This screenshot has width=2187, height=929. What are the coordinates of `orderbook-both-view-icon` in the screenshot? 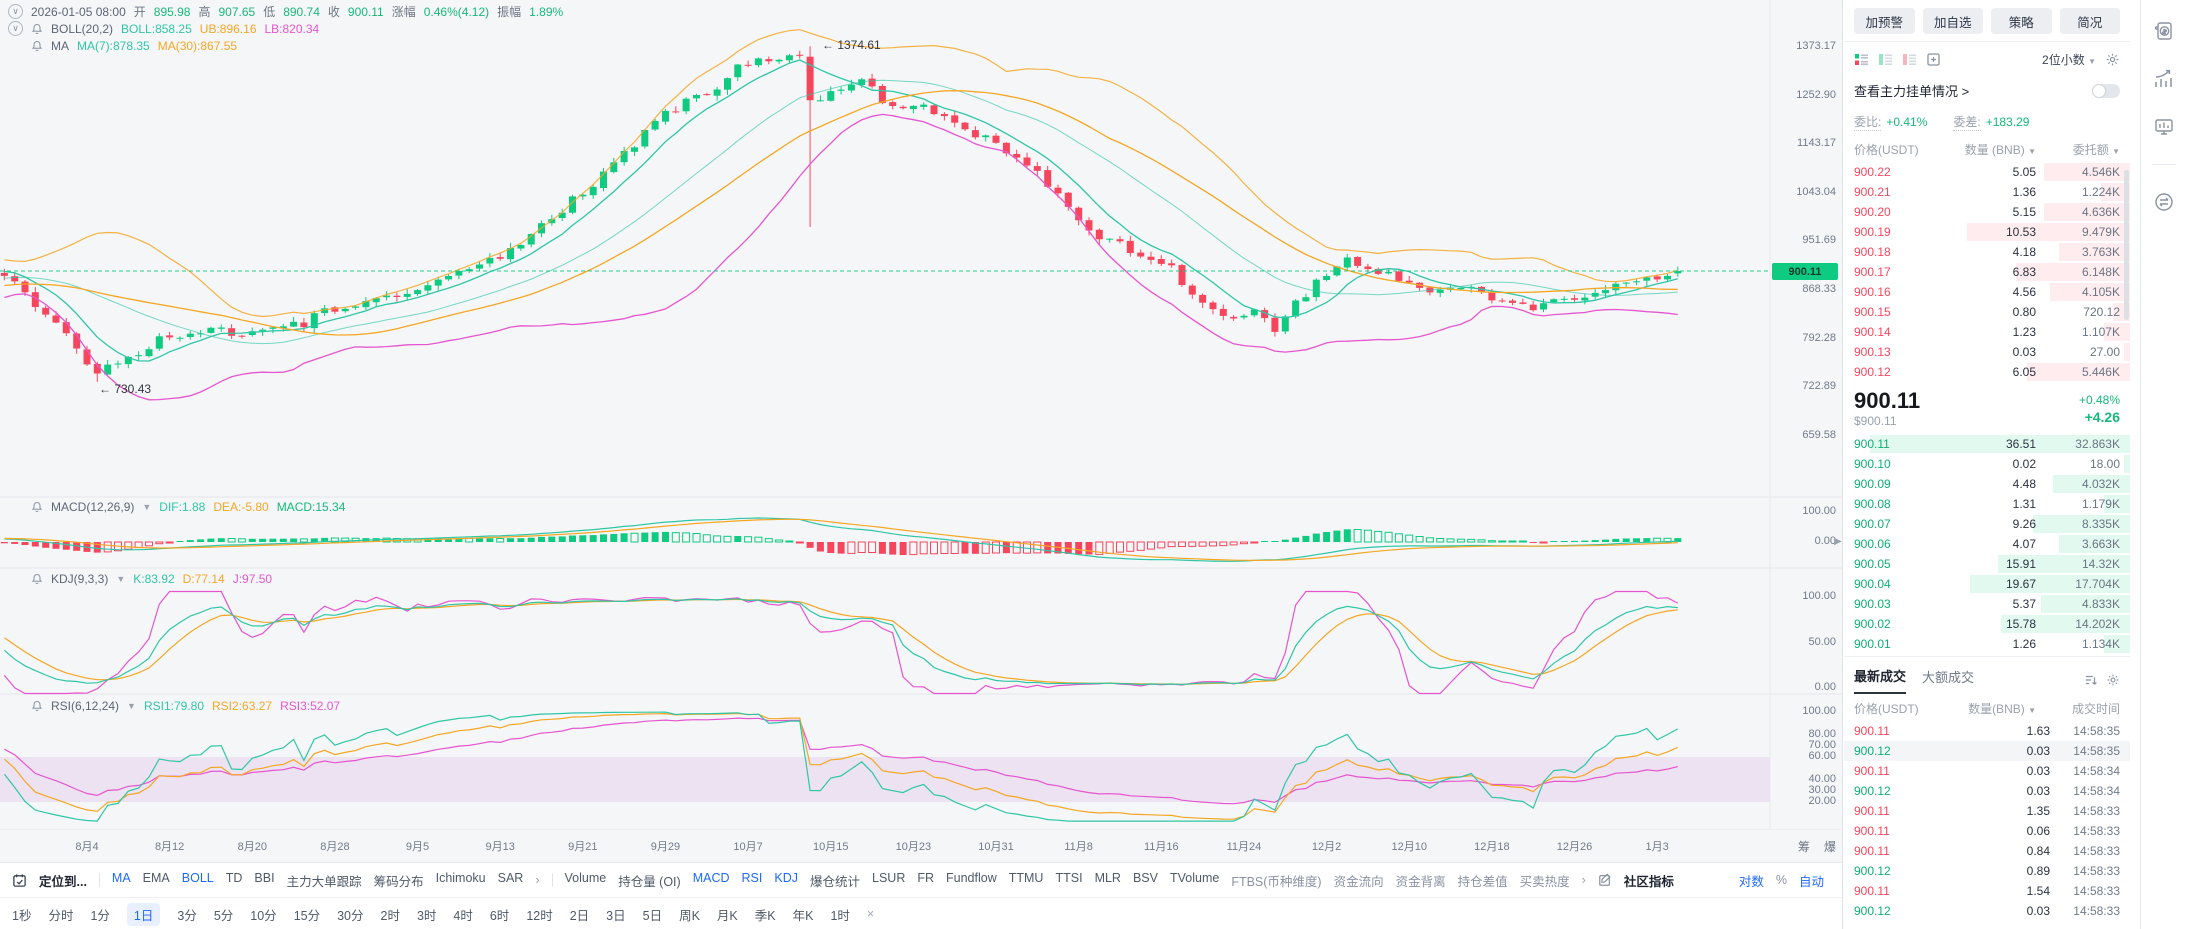 It's located at (1861, 59).